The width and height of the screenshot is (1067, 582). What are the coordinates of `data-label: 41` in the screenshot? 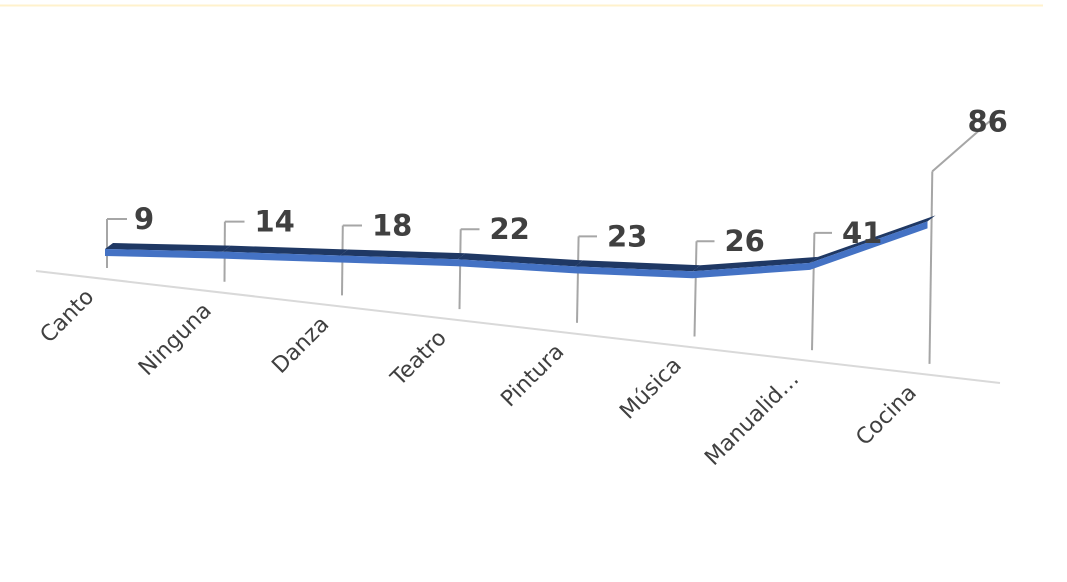 It's located at (862, 233).